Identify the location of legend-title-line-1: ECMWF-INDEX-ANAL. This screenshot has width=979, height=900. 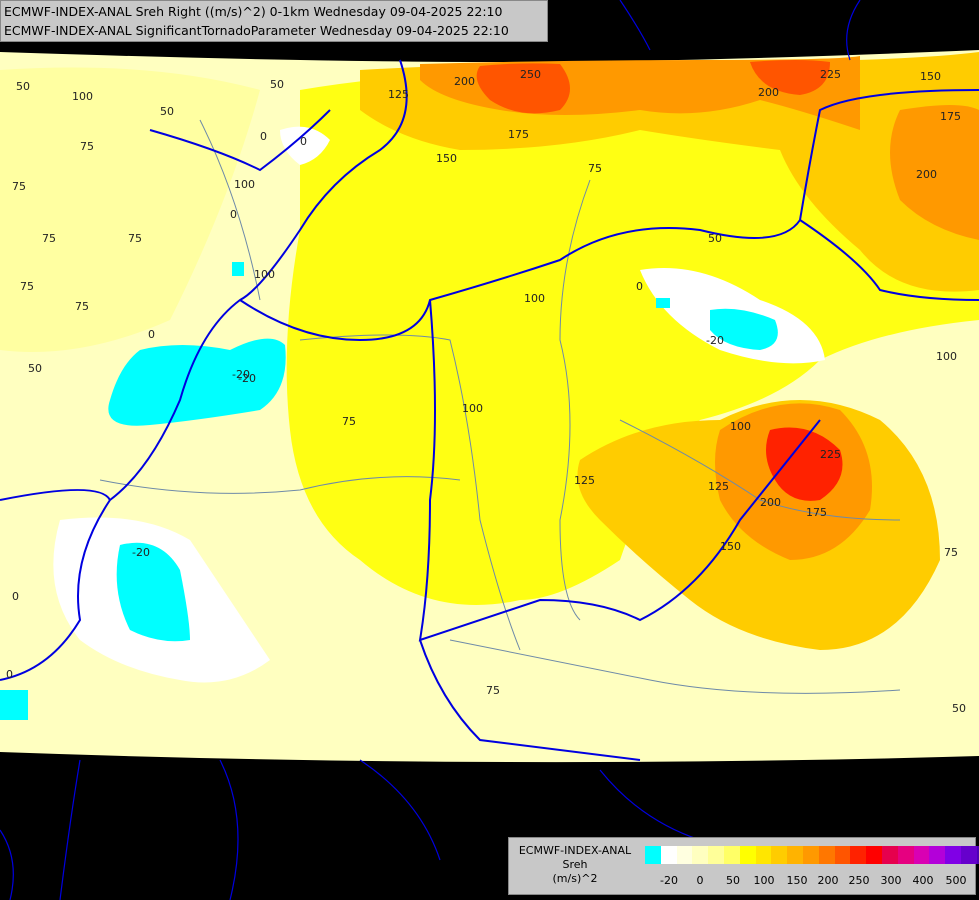
(575, 850).